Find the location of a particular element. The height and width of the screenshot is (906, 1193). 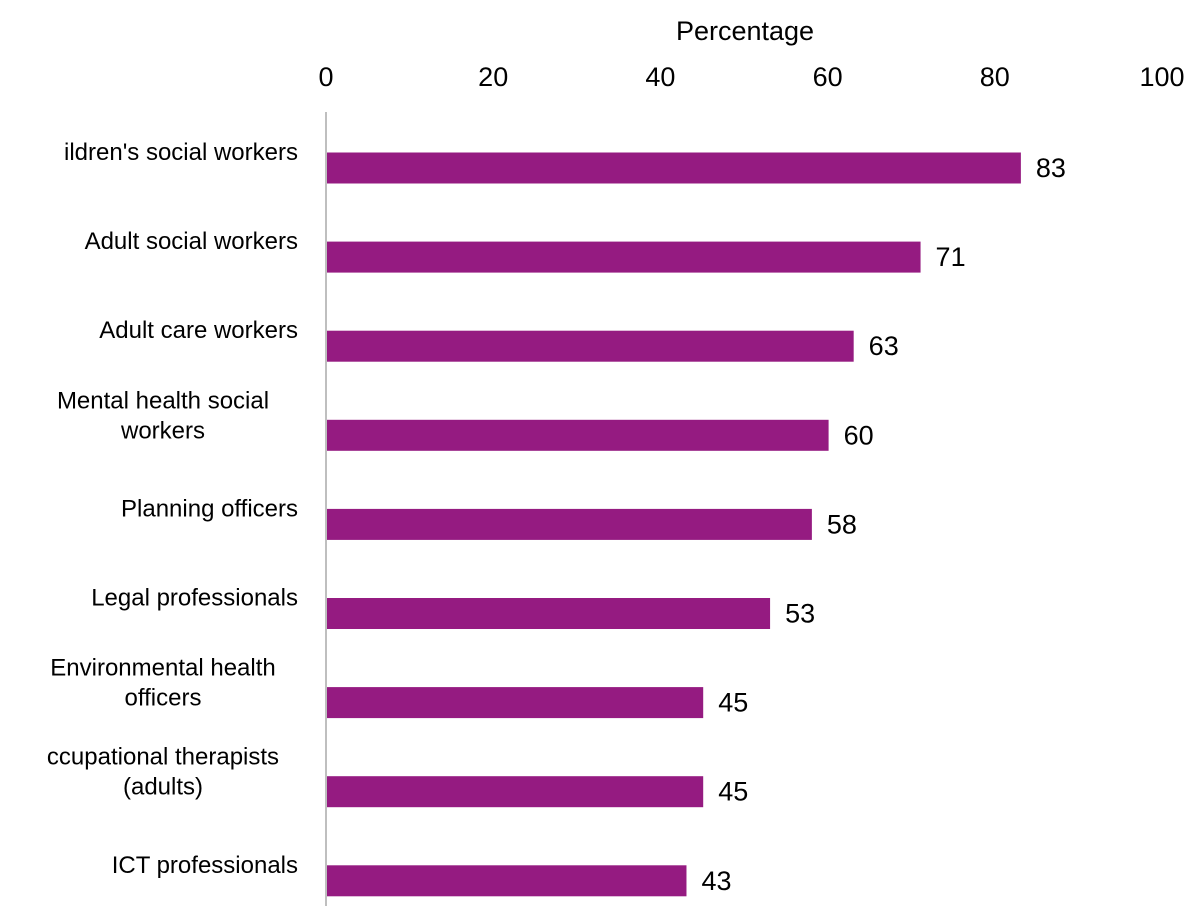

category-label: Environmental health is located at coordinates (162, 668).